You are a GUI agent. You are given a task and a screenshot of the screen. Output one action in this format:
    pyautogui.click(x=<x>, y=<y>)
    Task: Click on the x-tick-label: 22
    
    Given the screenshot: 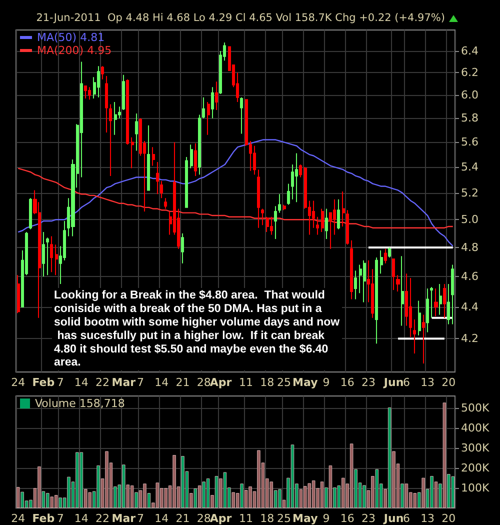 What is the action you would take?
    pyautogui.click(x=103, y=518)
    